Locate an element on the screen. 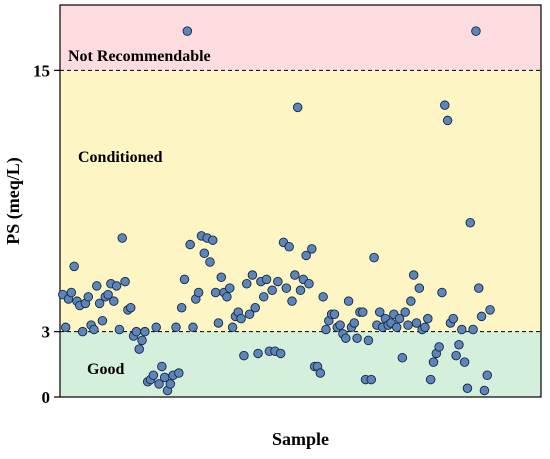 Image resolution: width=550 pixels, height=459 pixels. y-tick-label-1: 3 is located at coordinates (46, 332).